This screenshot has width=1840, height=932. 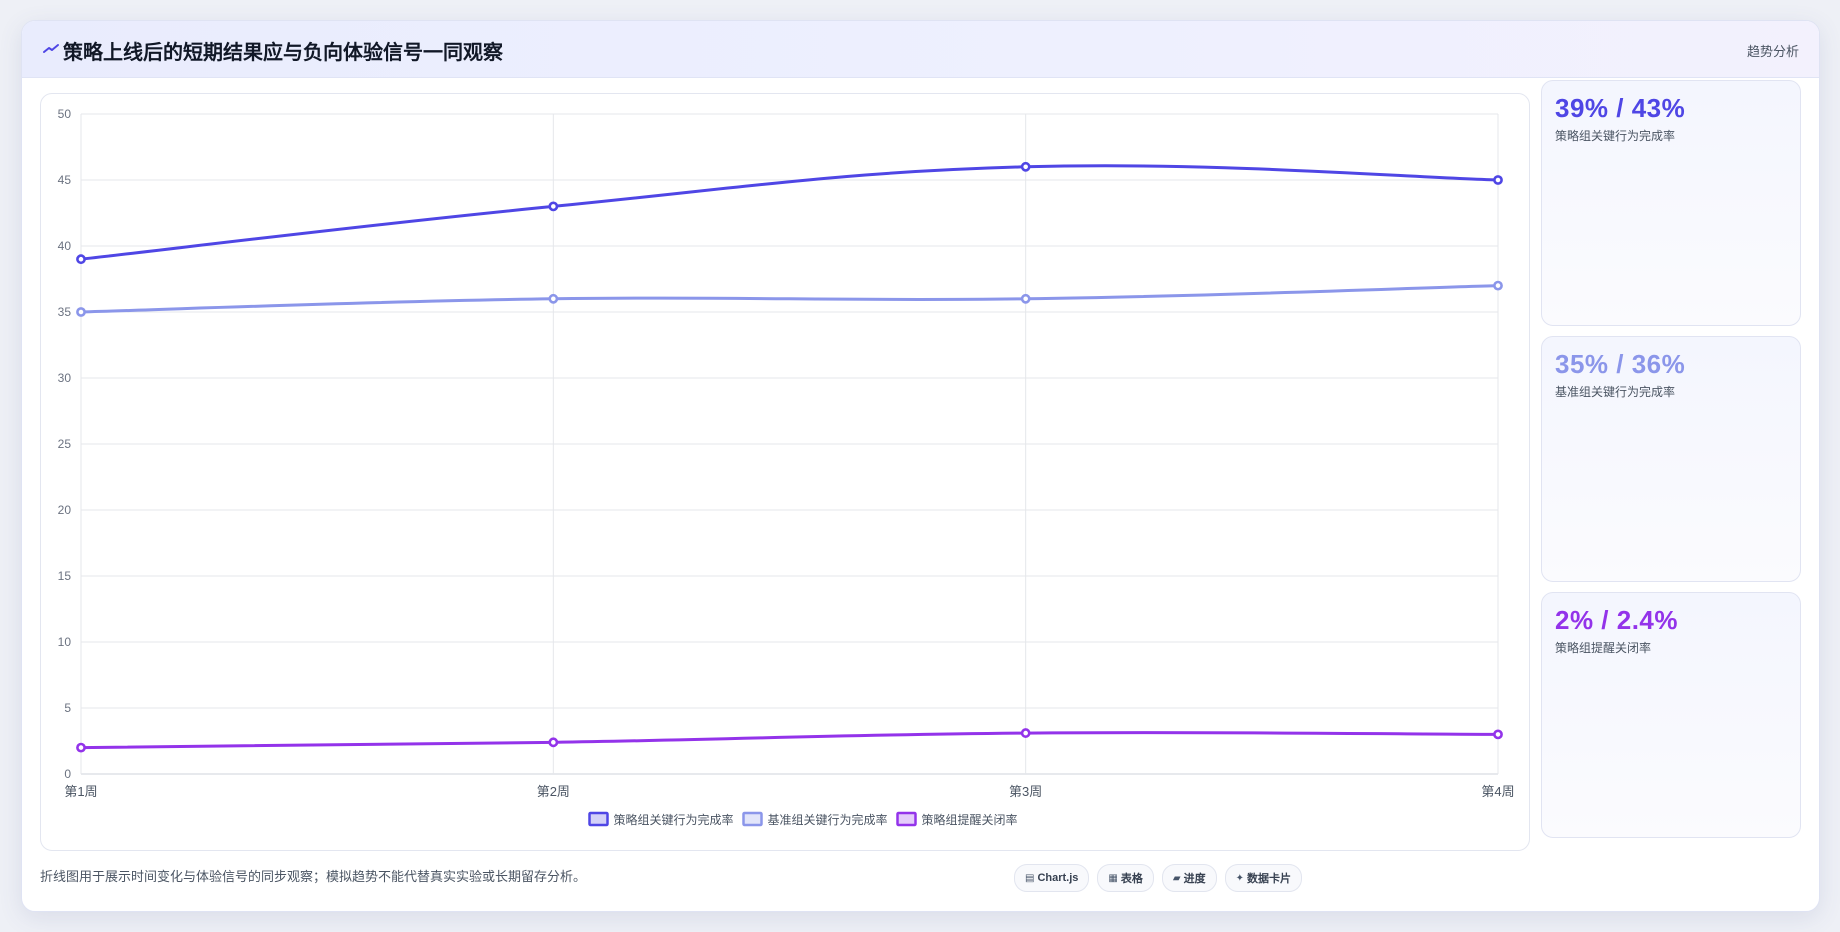 What do you see at coordinates (1615, 392) in the screenshot?
I see `stat-label: 基准组关键行为完成率` at bounding box center [1615, 392].